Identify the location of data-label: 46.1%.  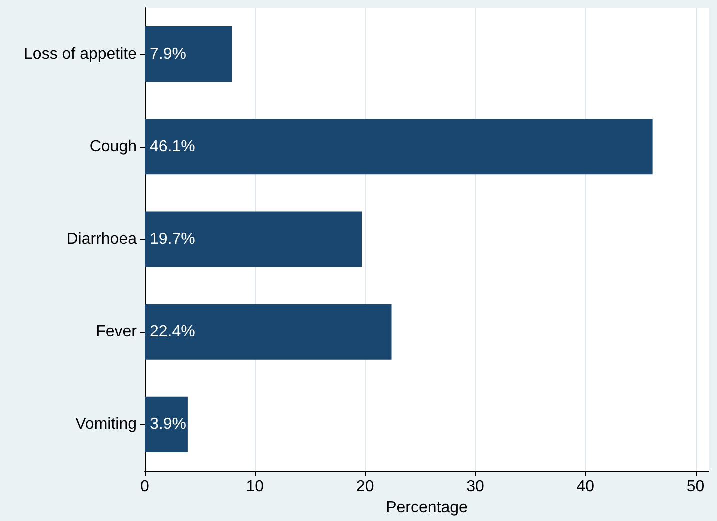
(173, 147).